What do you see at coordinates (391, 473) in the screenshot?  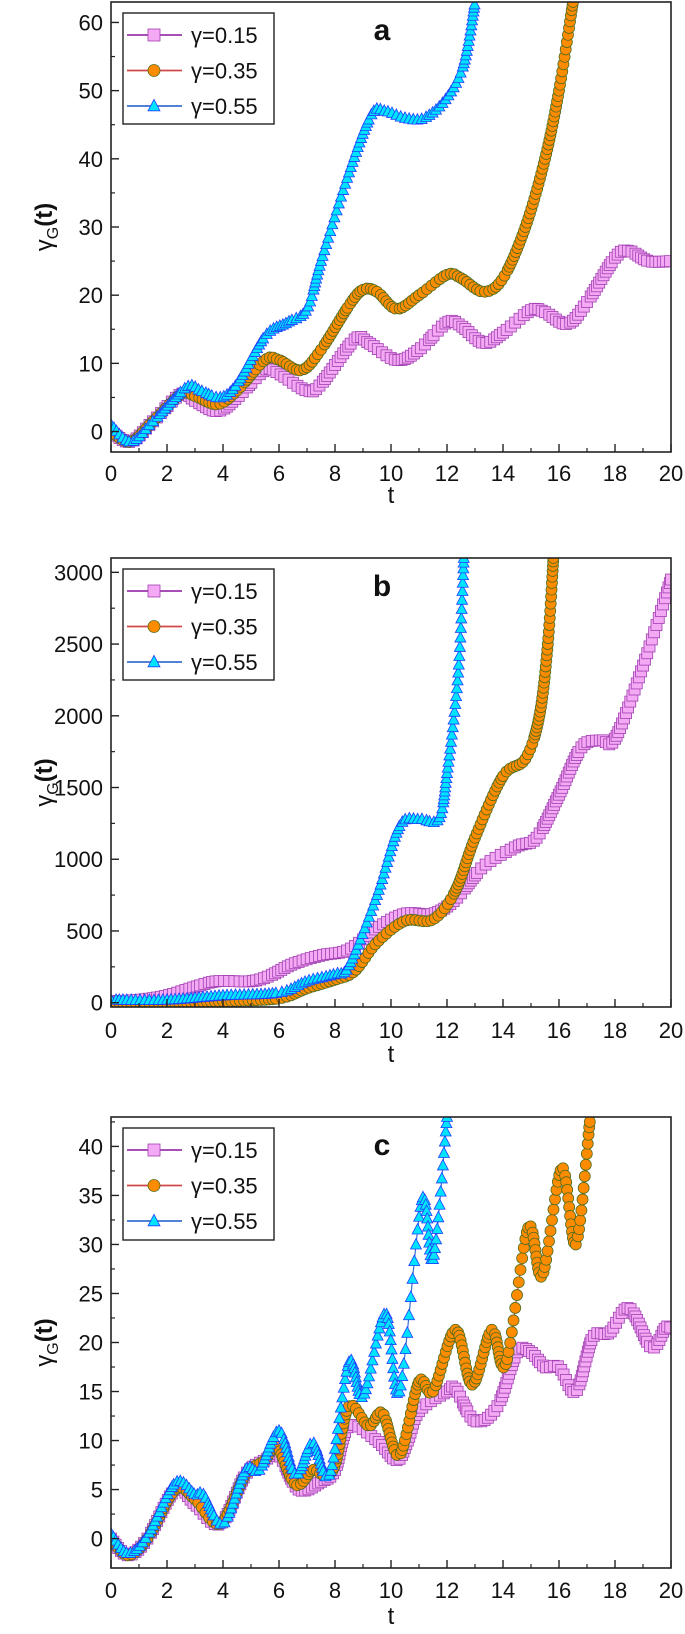 I see `x-tick-label: 10` at bounding box center [391, 473].